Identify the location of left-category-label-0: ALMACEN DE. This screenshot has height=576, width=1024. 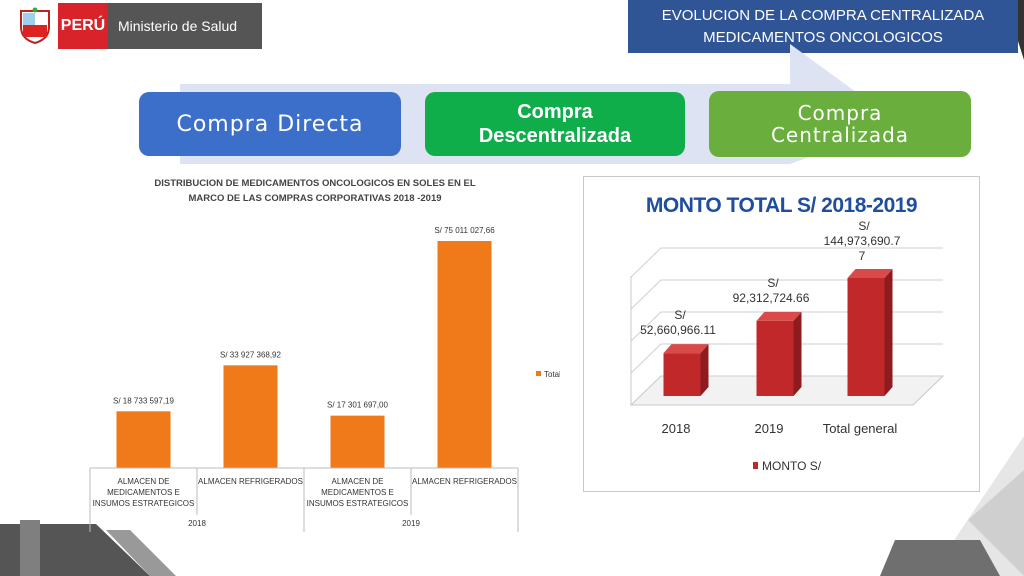
(143, 481).